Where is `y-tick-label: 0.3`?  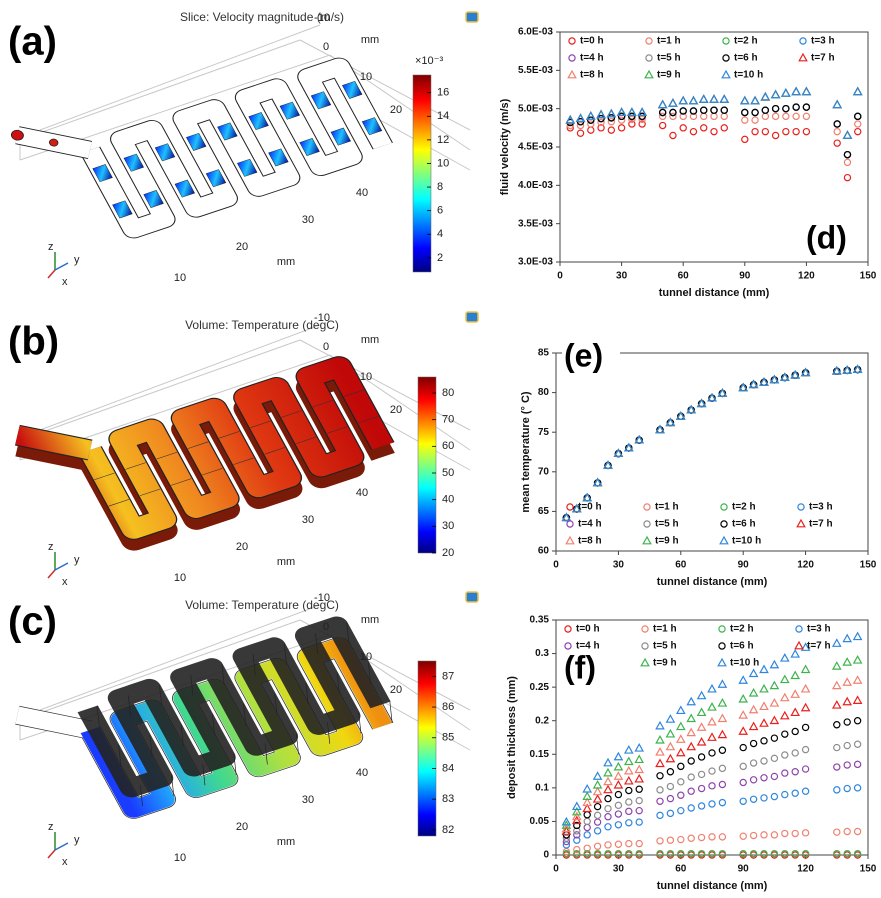 y-tick-label: 0.3 is located at coordinates (542, 653).